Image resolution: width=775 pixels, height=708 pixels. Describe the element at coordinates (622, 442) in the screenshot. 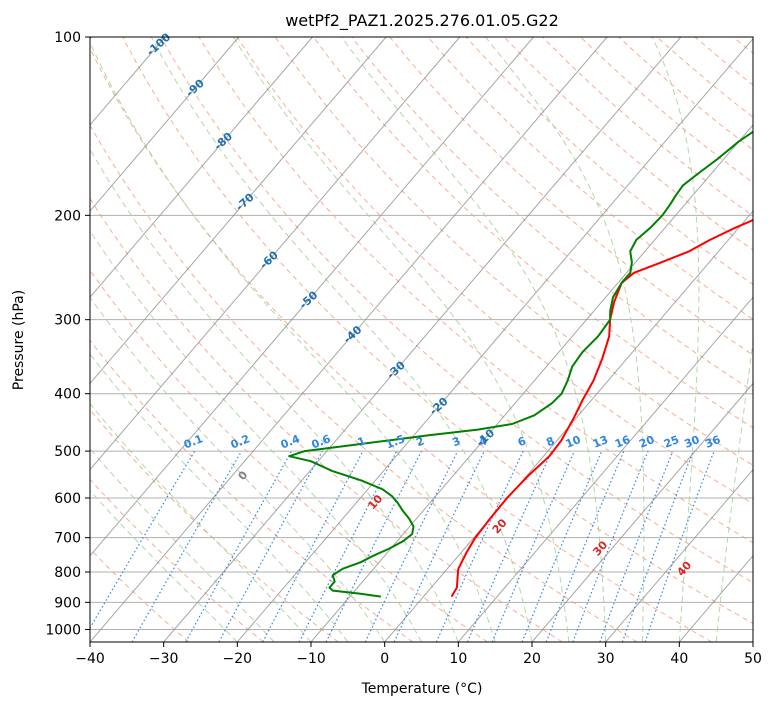

I see `mixing-ratio-label: 16` at that location.